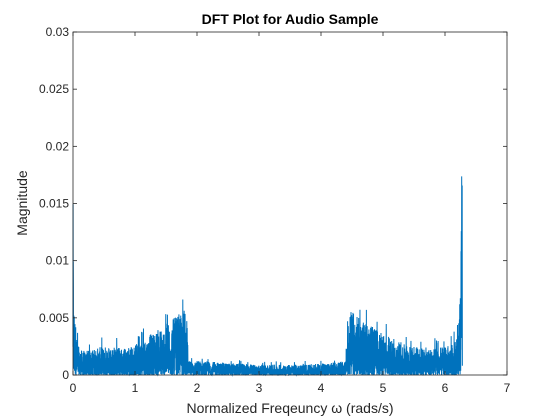 The image size is (560, 420). What do you see at coordinates (135, 388) in the screenshot?
I see `x-tick-label: 1` at bounding box center [135, 388].